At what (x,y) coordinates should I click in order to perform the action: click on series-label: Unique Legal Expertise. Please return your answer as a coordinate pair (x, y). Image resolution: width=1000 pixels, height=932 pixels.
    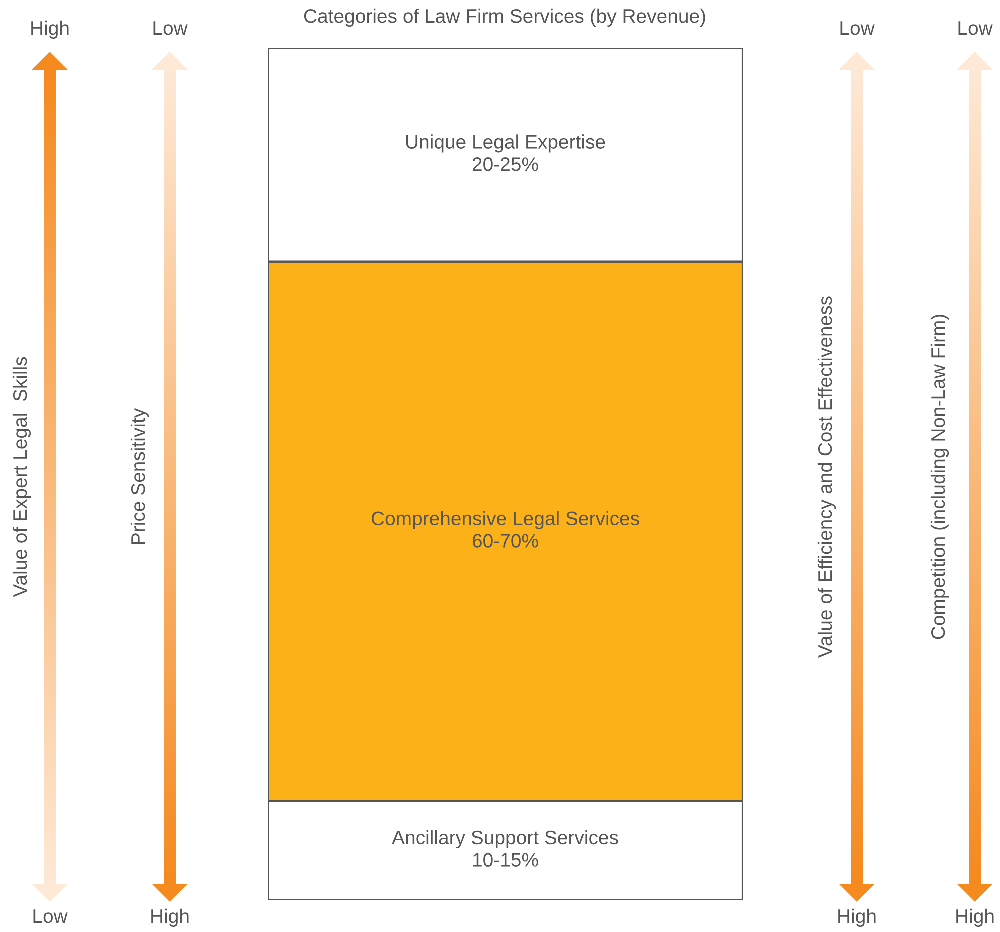
    Looking at the image, I should click on (506, 143).